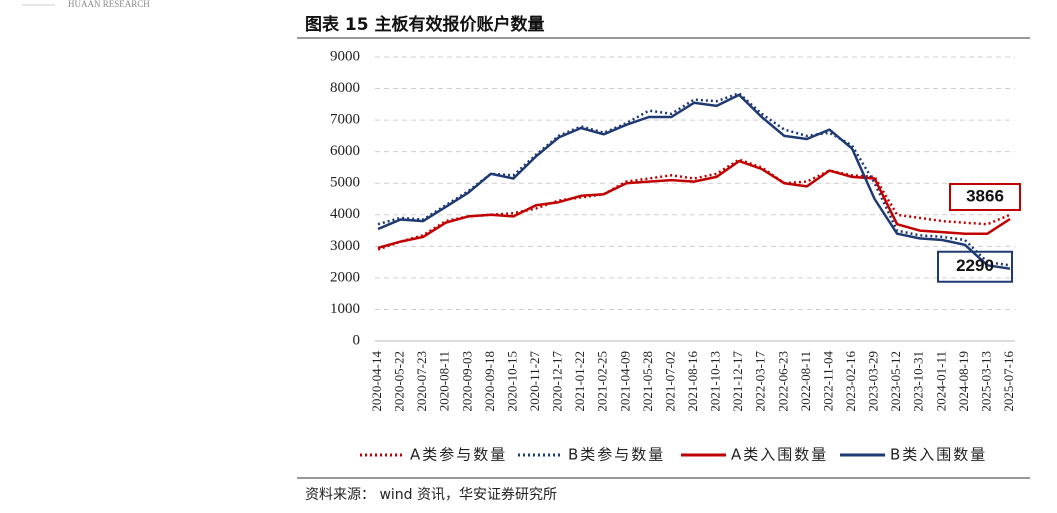 Image resolution: width=1057 pixels, height=513 pixels. Describe the element at coordinates (511, 381) in the screenshot. I see `x-tick-label: 2020-10-15` at that location.